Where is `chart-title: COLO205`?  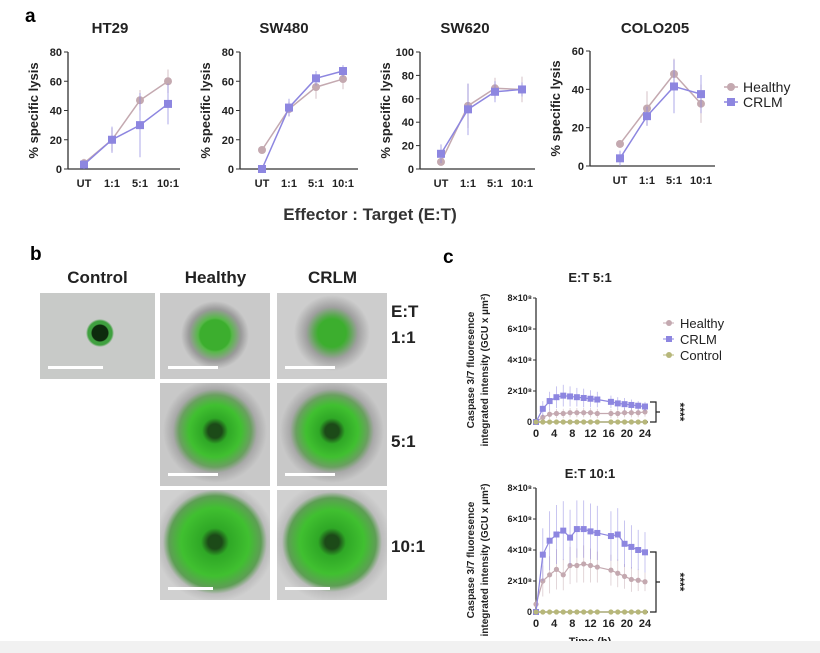 chart-title: COLO205 is located at coordinates (655, 28).